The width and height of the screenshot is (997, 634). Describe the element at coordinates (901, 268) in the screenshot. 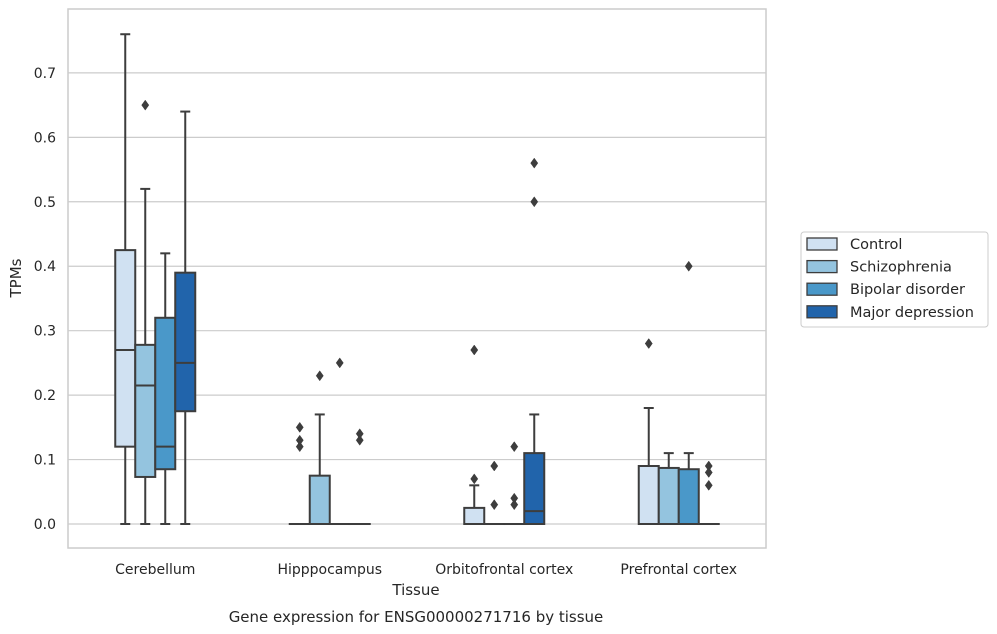

I see `legend-label: Schizophrenia` at that location.